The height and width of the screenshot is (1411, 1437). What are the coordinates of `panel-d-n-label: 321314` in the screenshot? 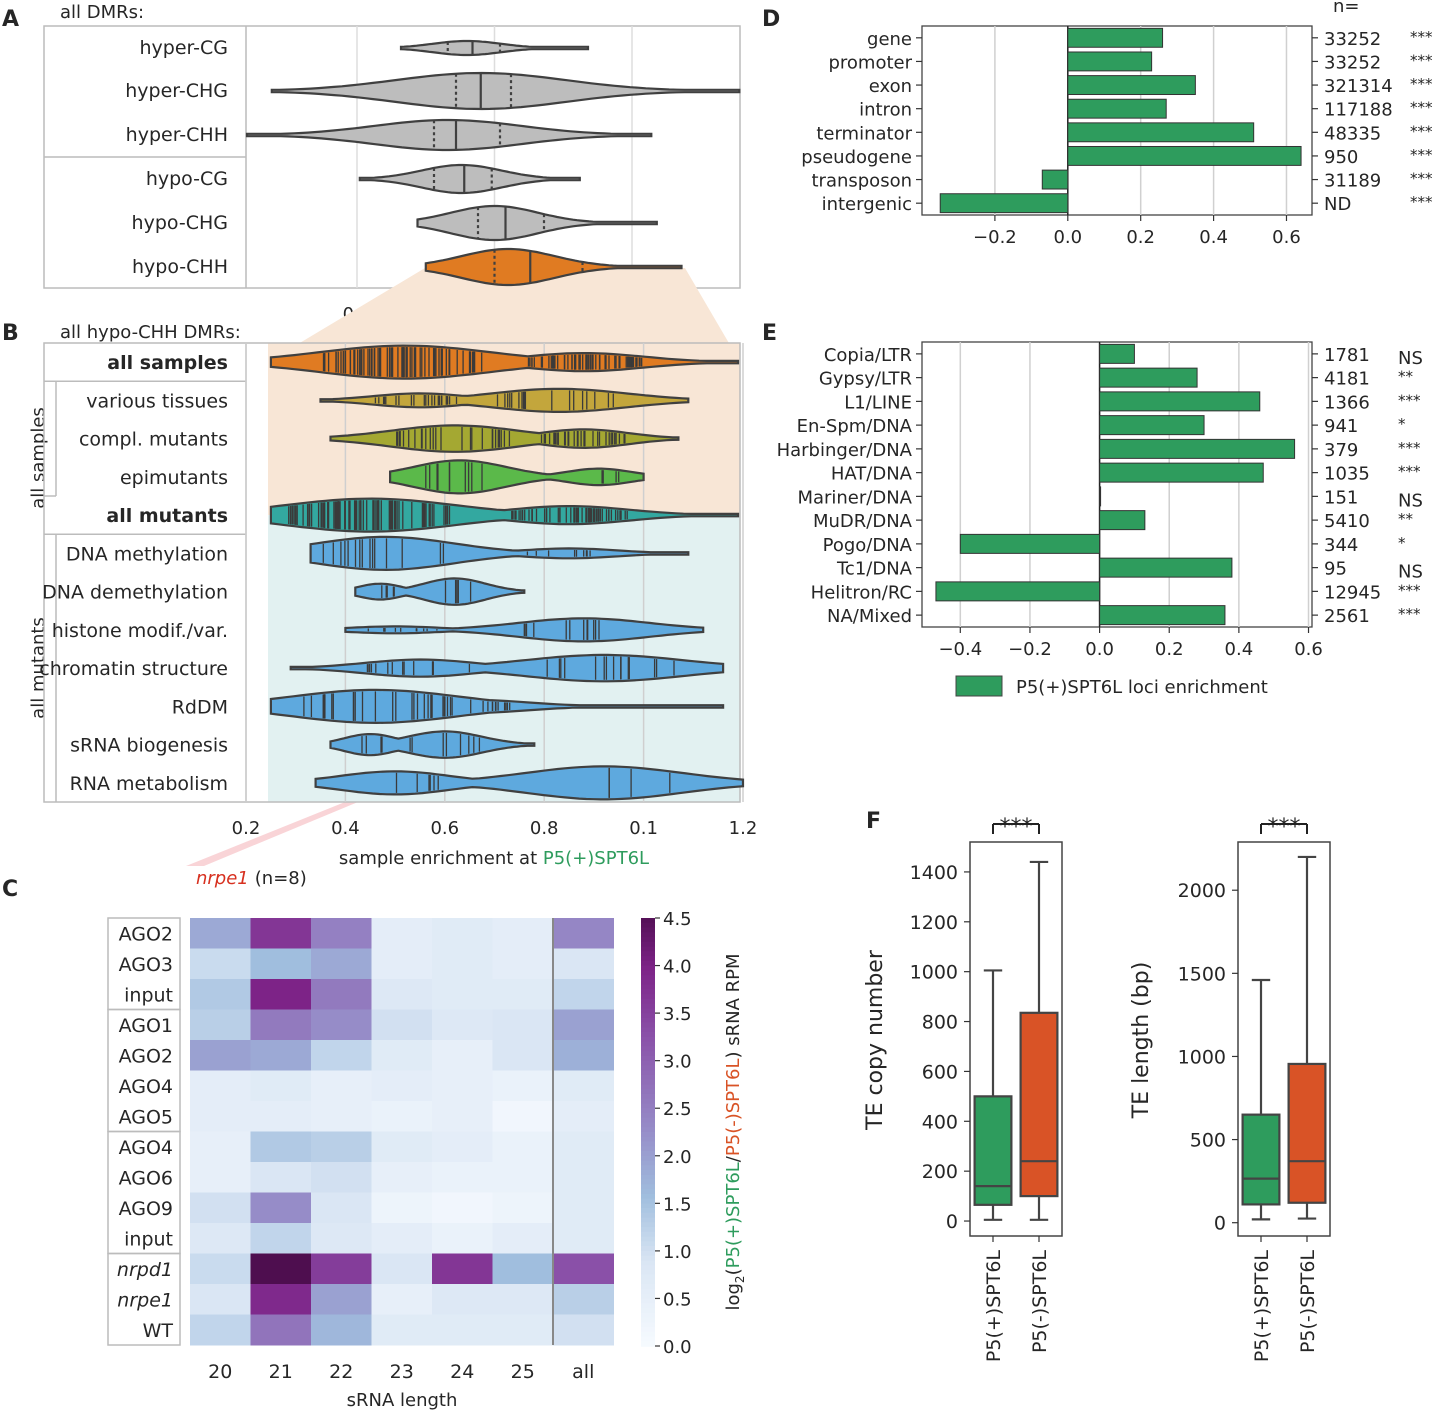 It's located at (1358, 86).